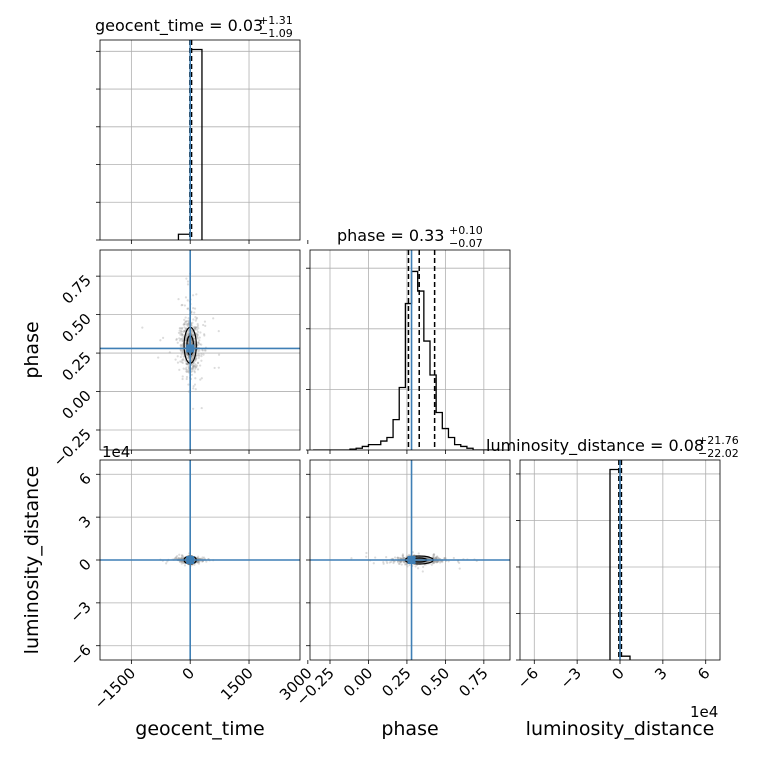  What do you see at coordinates (276, 20) in the screenshot?
I see `svg-text: +1.31` at bounding box center [276, 20].